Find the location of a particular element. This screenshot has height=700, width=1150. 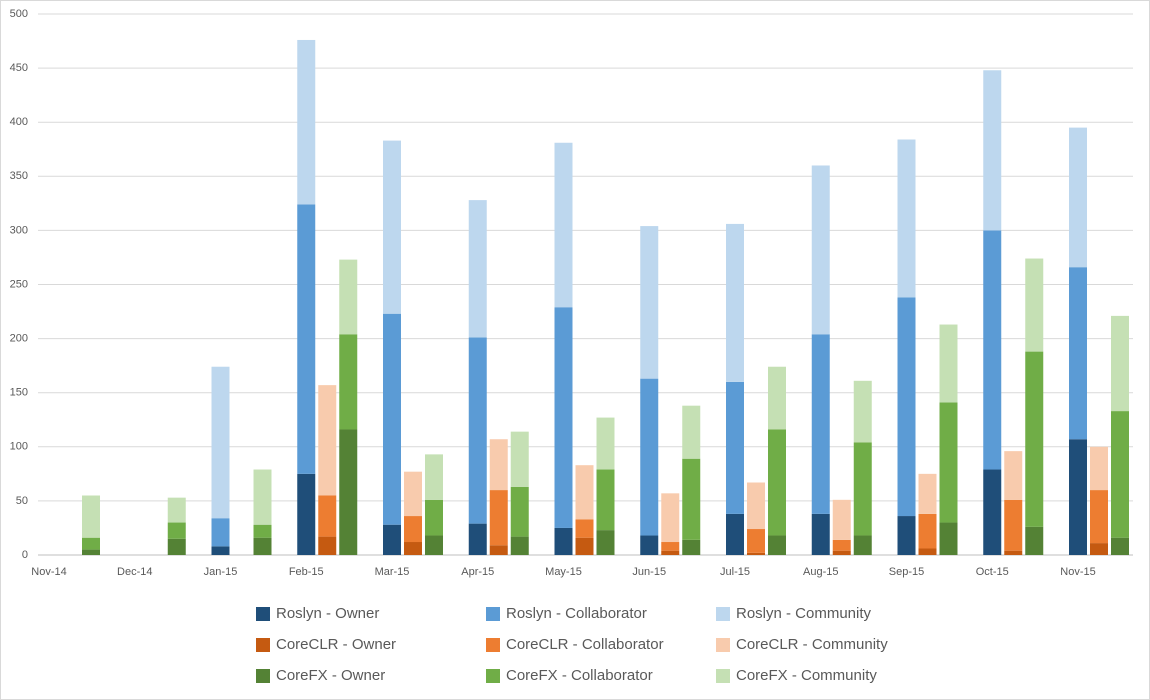

x-tick-label: May-15 is located at coordinates (563, 572).